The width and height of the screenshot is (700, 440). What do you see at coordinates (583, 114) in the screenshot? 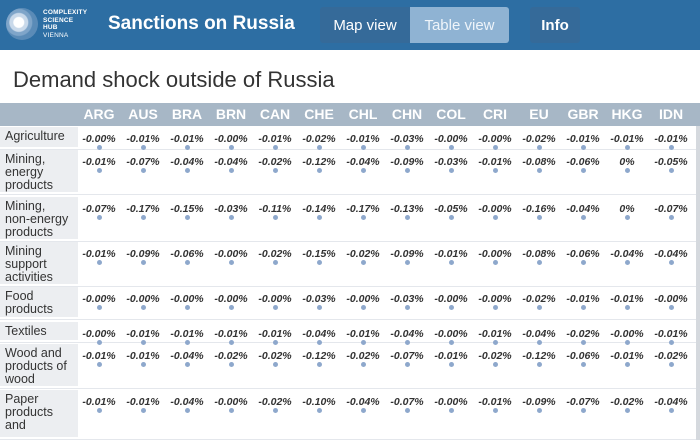
I see `column-header-gbr: GBR` at bounding box center [583, 114].